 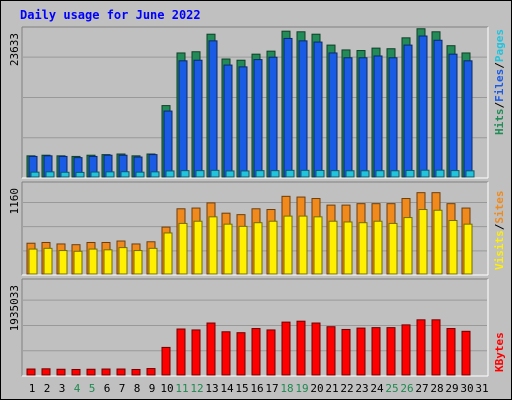 I want to click on x-tick-label-day-18: 18, so click(x=286, y=388).